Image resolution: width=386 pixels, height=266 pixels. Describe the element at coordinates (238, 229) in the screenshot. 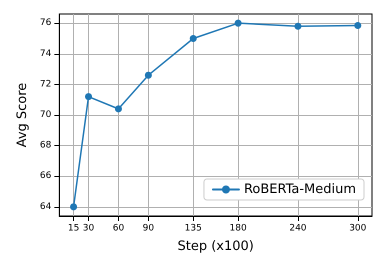

I see `x-tick-label: 180` at that location.